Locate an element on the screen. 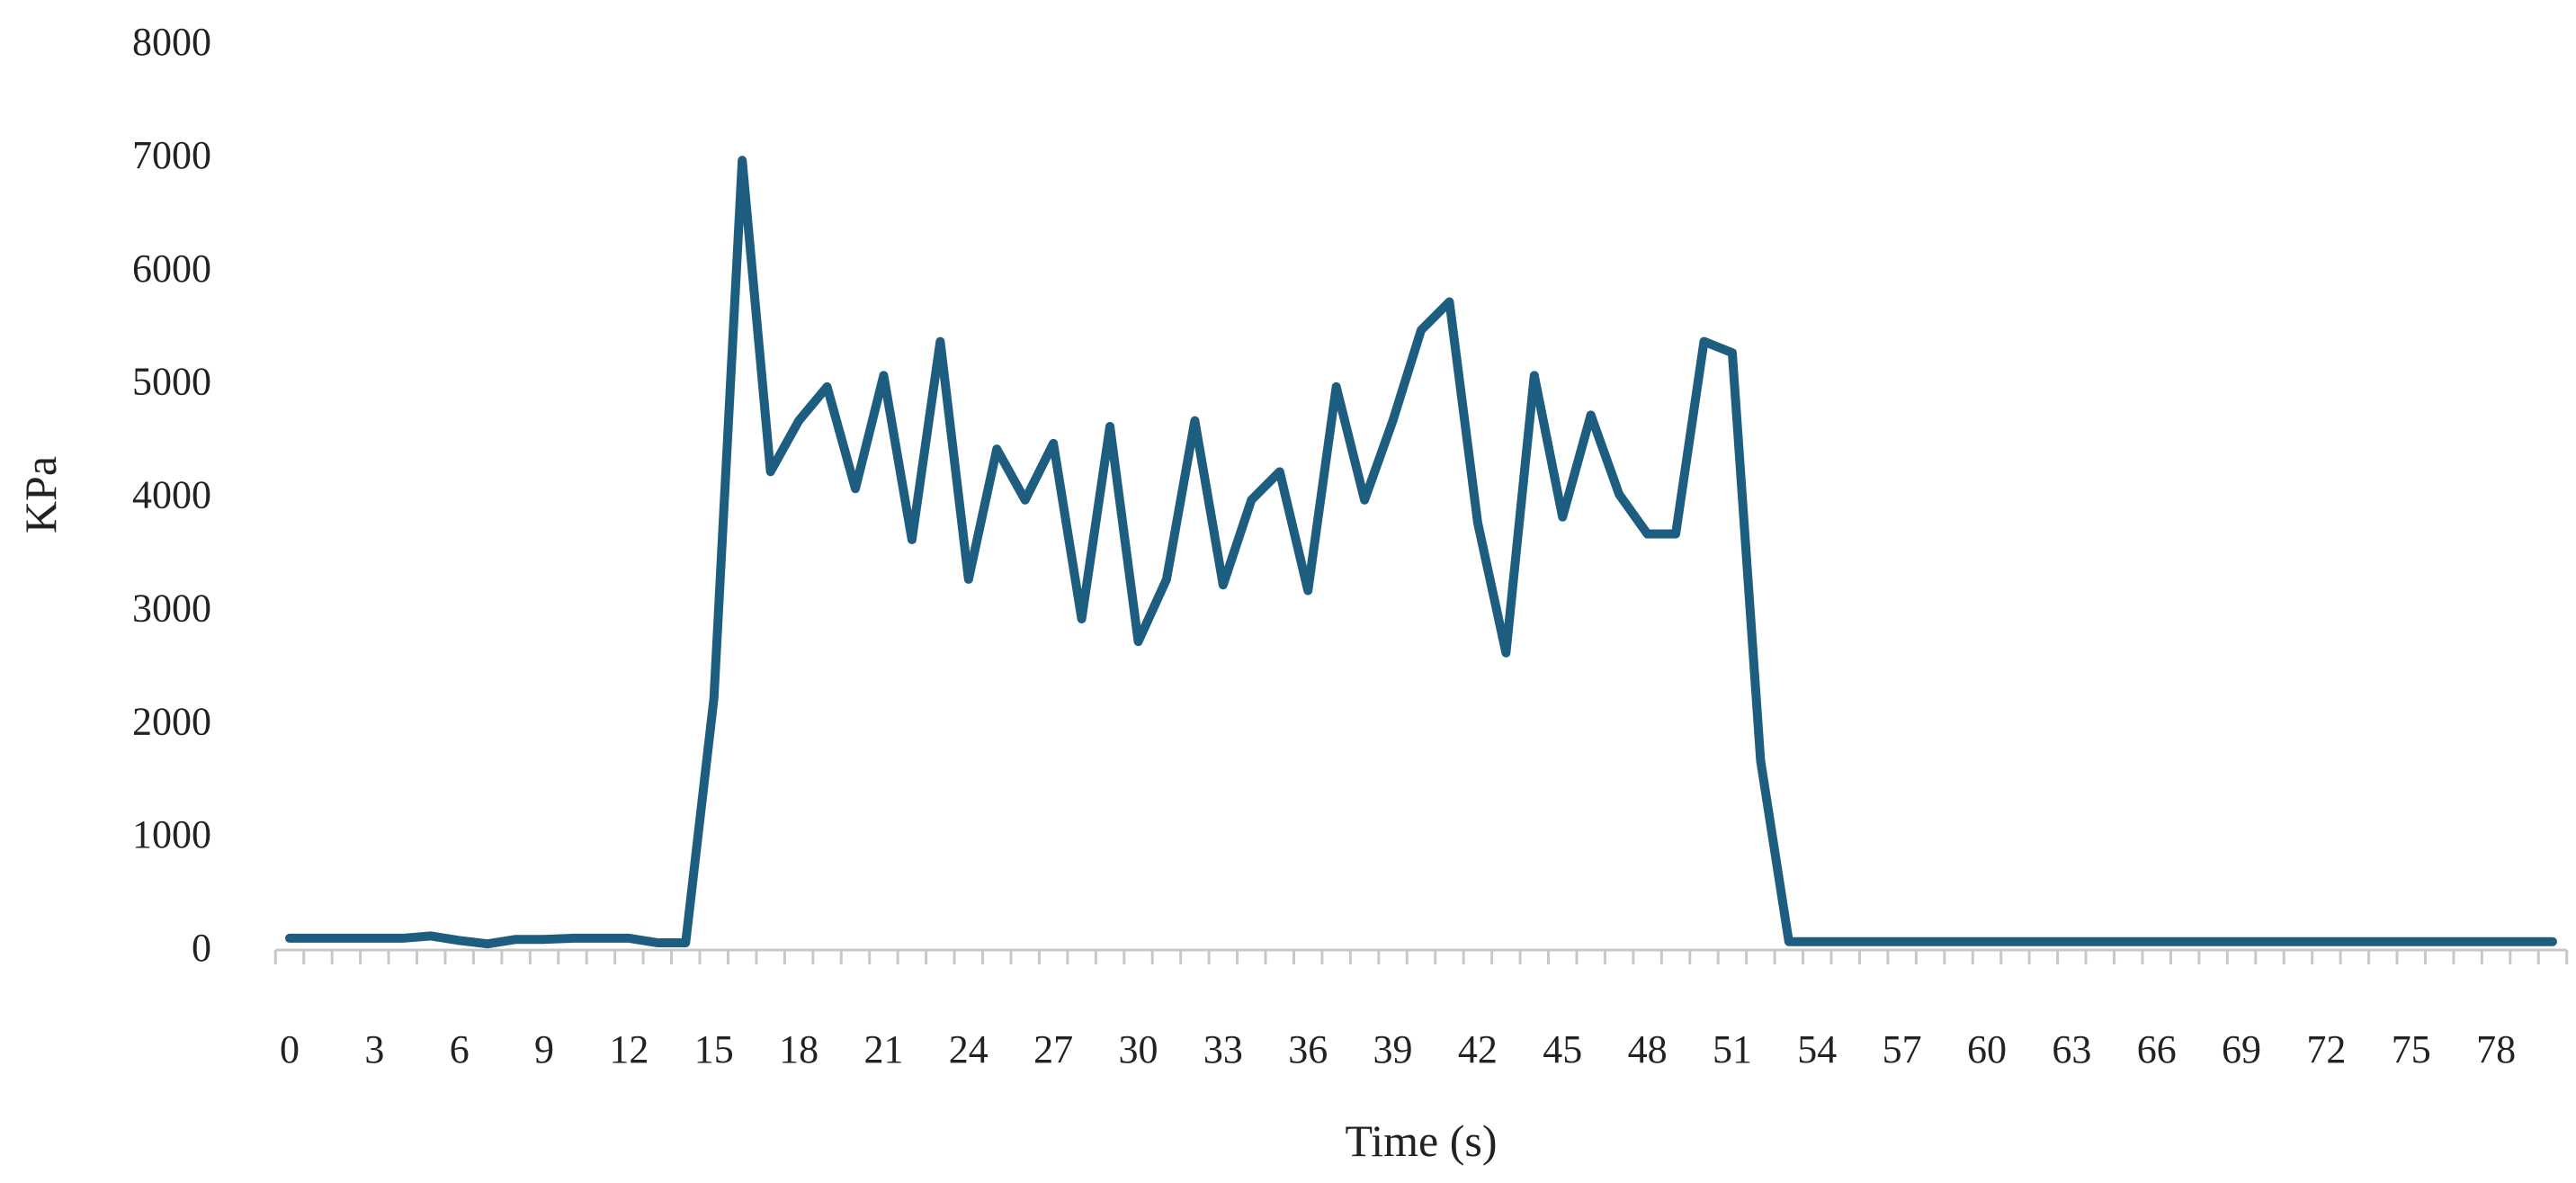 The width and height of the screenshot is (2576, 1183). x-tick-label: 51 is located at coordinates (1732, 1049).